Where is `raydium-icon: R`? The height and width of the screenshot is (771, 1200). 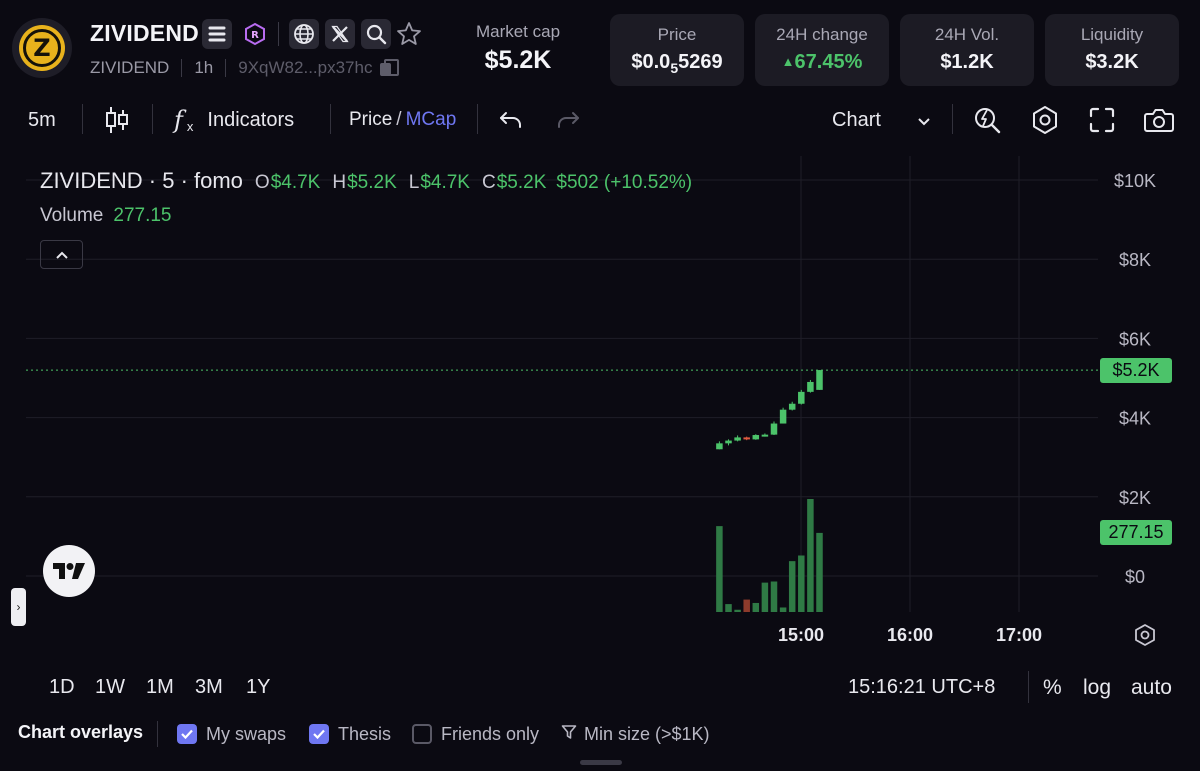
raydium-icon: R is located at coordinates (255, 34).